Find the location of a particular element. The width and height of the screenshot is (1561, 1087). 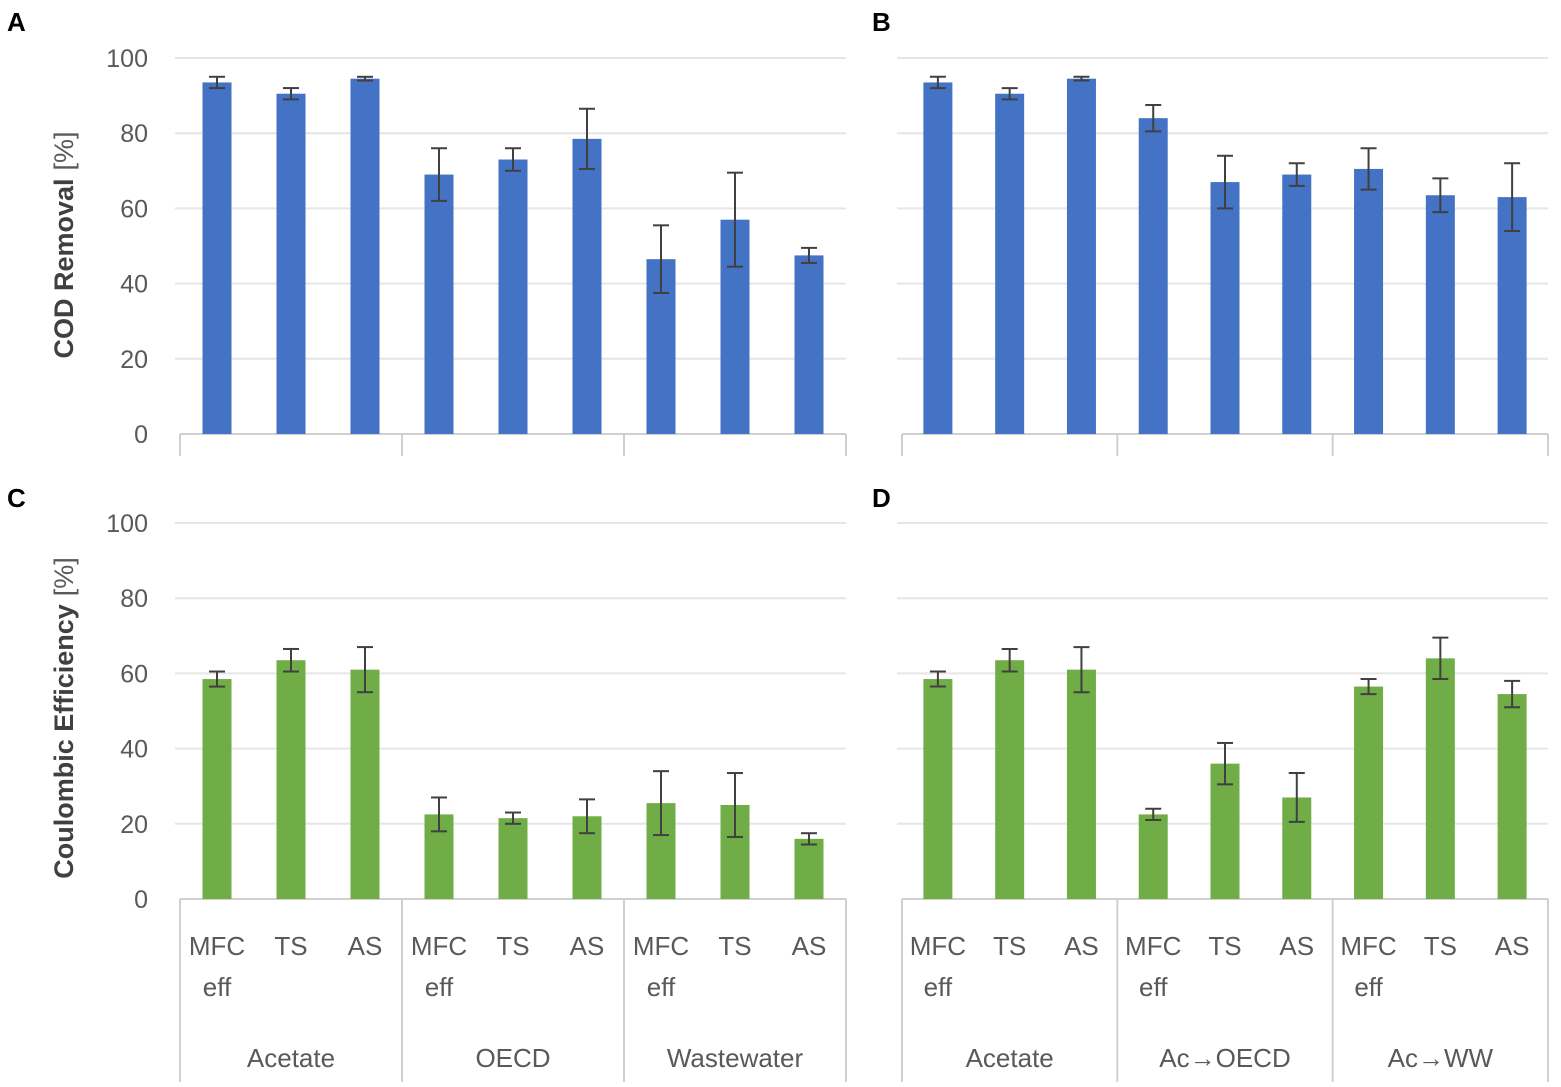

group-label-c-1: OECD is located at coordinates (512, 1058).